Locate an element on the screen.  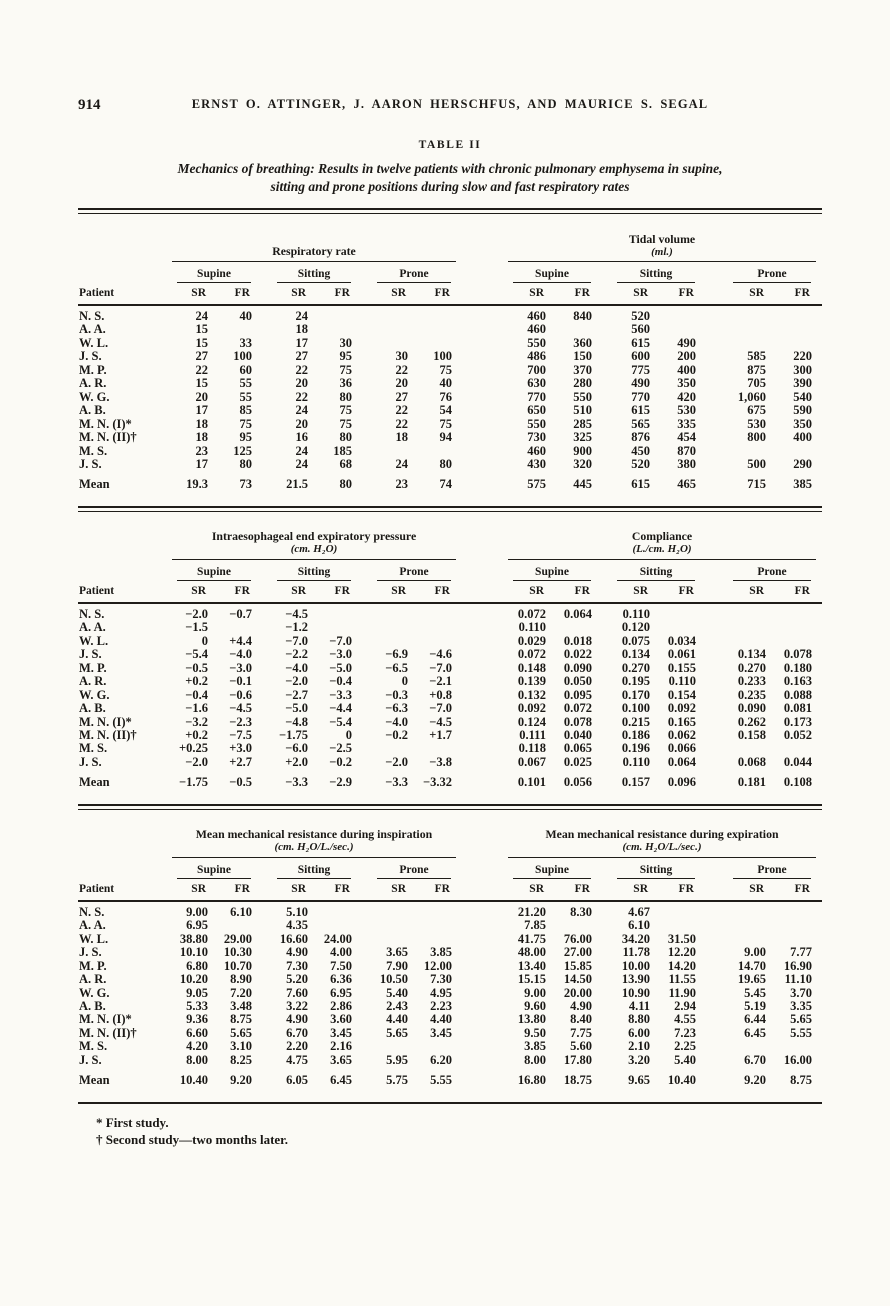
patient-name: A. R. is located at coordinates (93, 681).